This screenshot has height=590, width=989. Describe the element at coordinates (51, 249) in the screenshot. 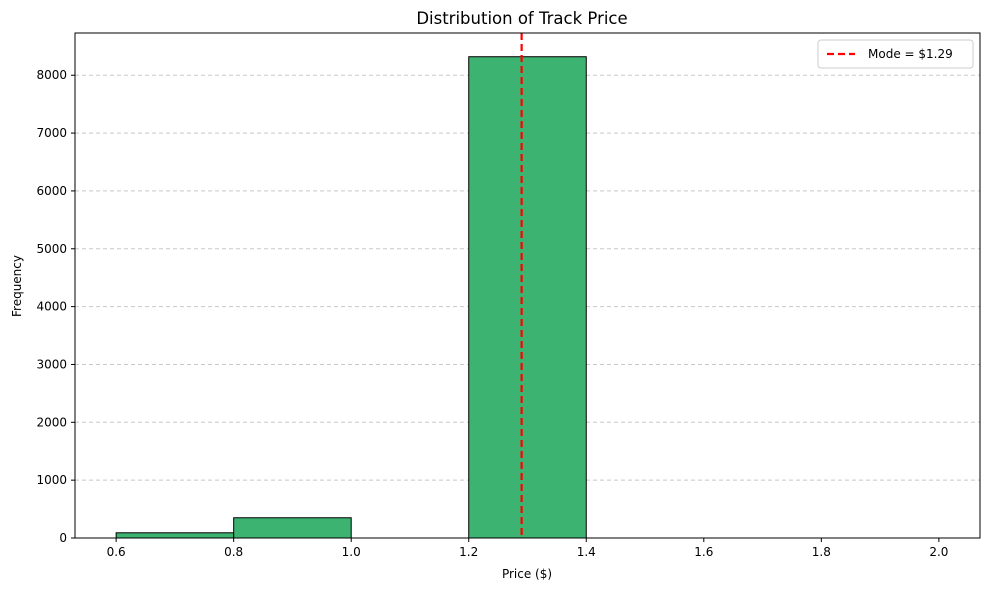

I see `y-tick-label-5: 5000` at that location.